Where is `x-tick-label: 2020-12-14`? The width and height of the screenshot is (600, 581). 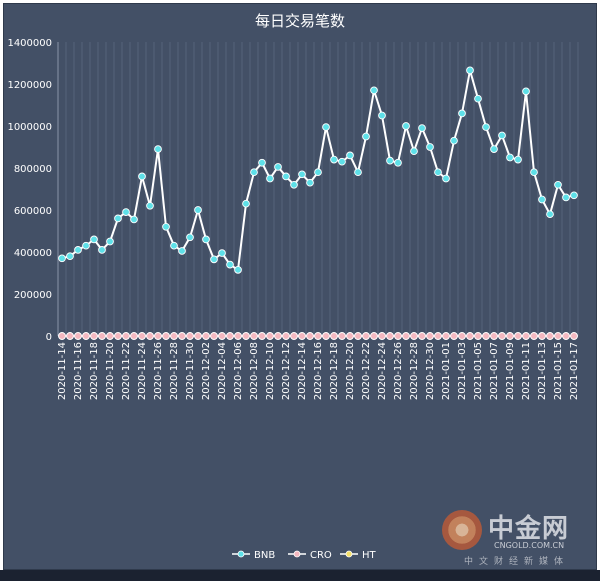
x-tick-label: 2020-12-14 is located at coordinates (302, 371).